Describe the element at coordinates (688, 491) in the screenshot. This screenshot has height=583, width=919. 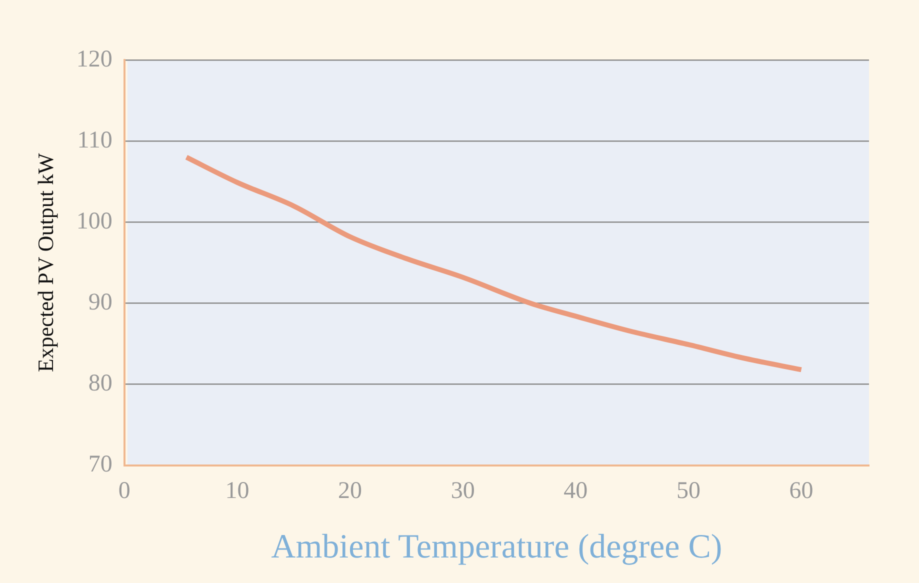
I see `x-tick-label: 50` at that location.